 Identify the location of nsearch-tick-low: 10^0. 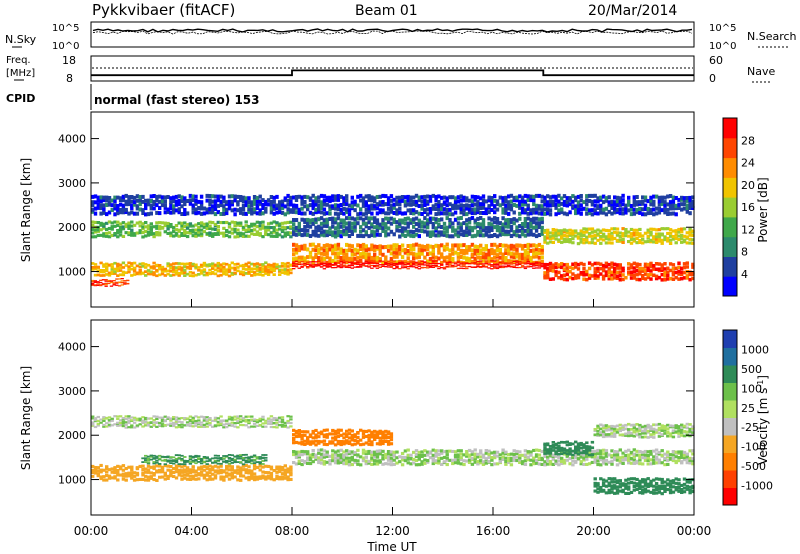
(722, 46).